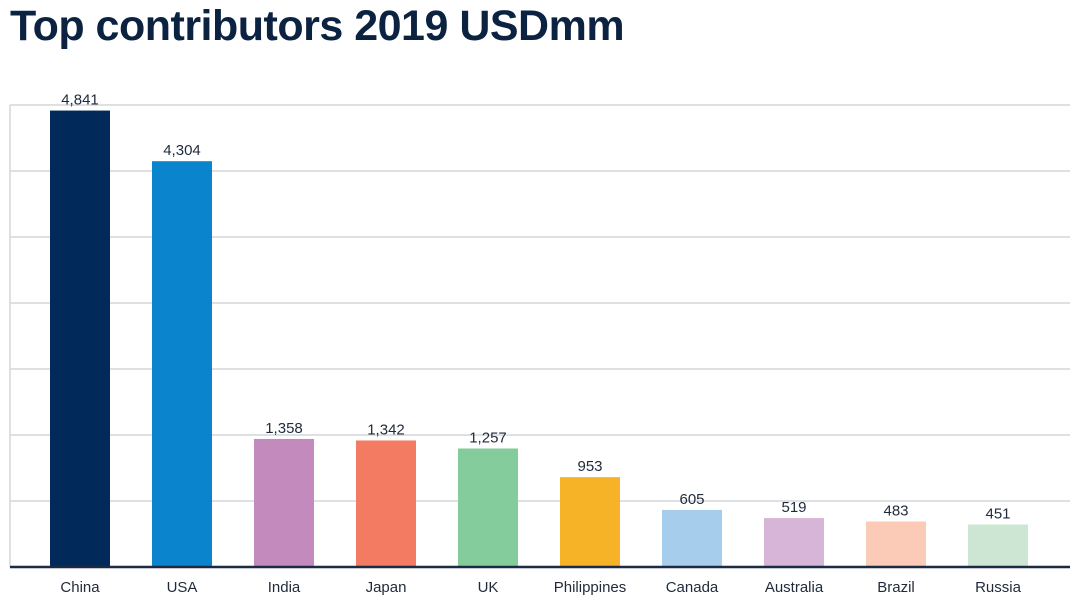 Image resolution: width=1080 pixels, height=605 pixels. I want to click on x-tick-label: China, so click(80, 587).